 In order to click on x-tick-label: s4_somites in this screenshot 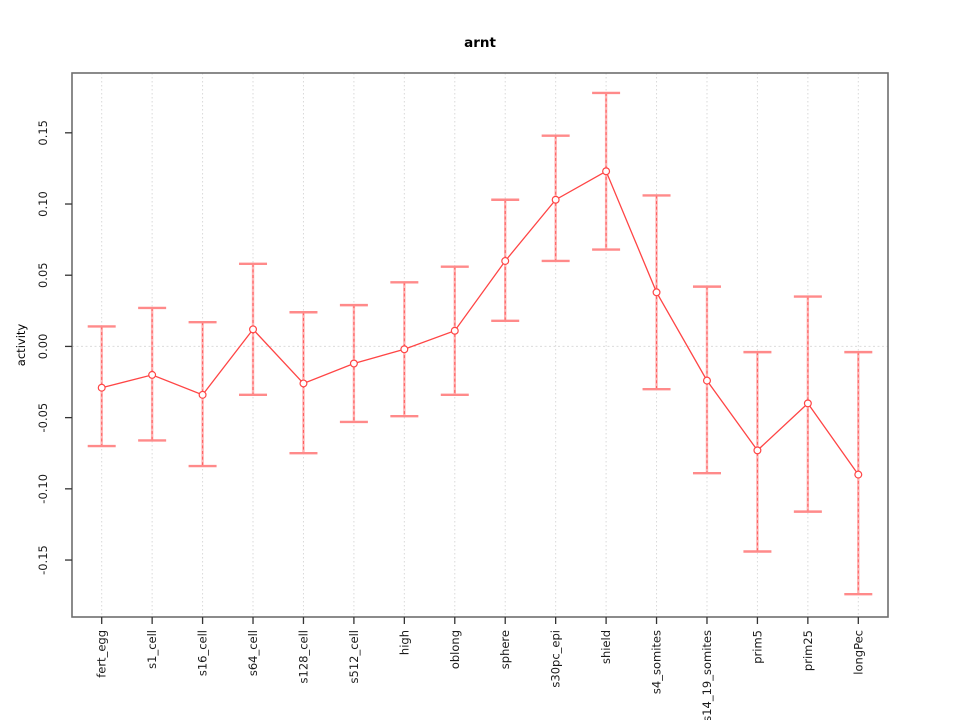, I will do `click(657, 662)`.